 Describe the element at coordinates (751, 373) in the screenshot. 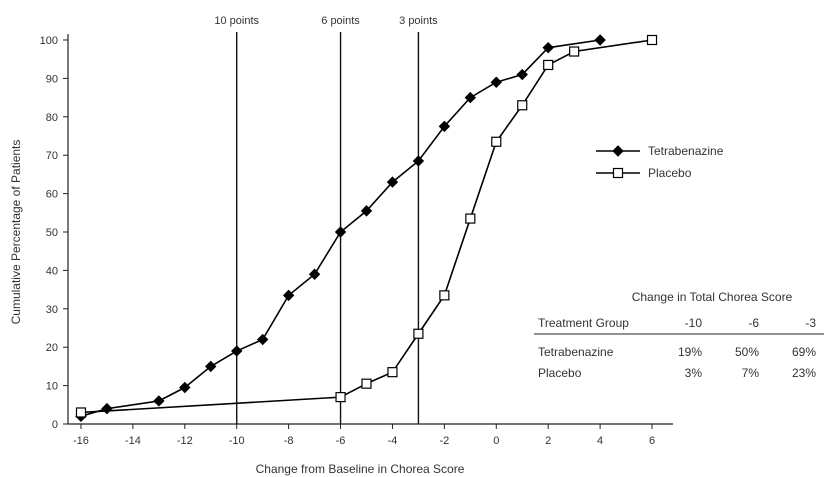

I see `table-cell: 7%` at that location.